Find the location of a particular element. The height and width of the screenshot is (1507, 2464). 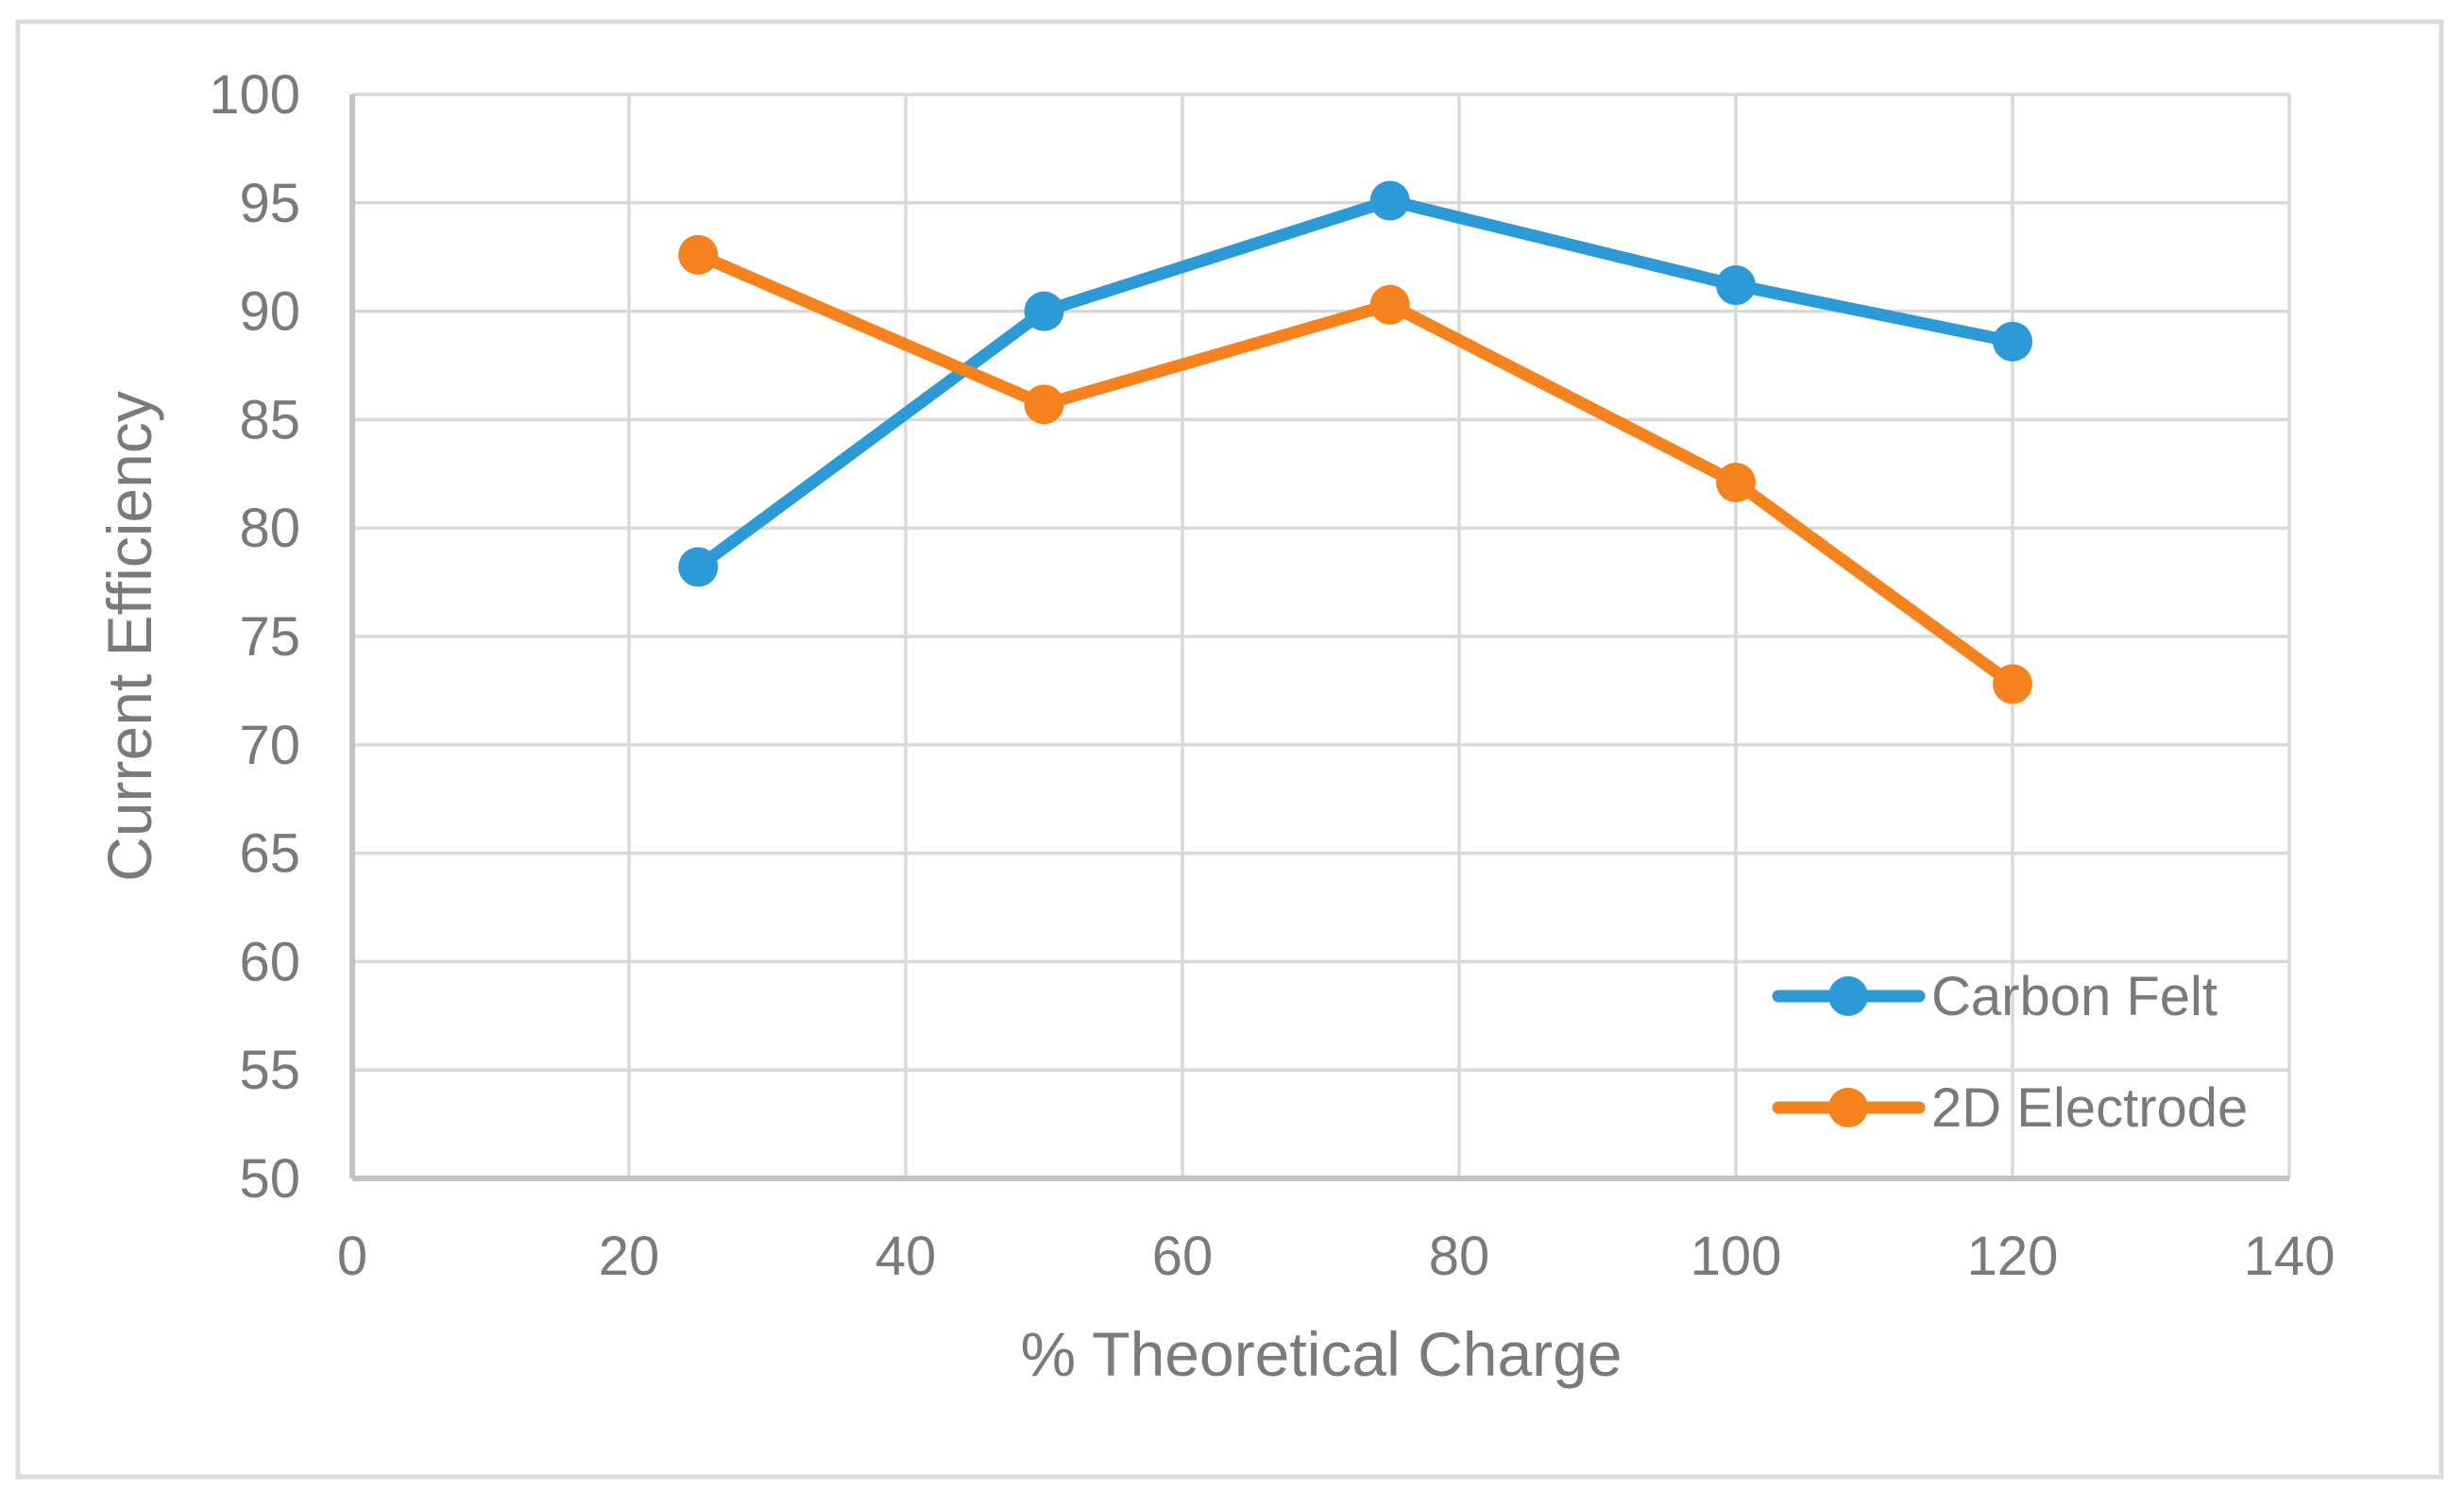

x-tick-label-60: 60 is located at coordinates (1183, 1256).